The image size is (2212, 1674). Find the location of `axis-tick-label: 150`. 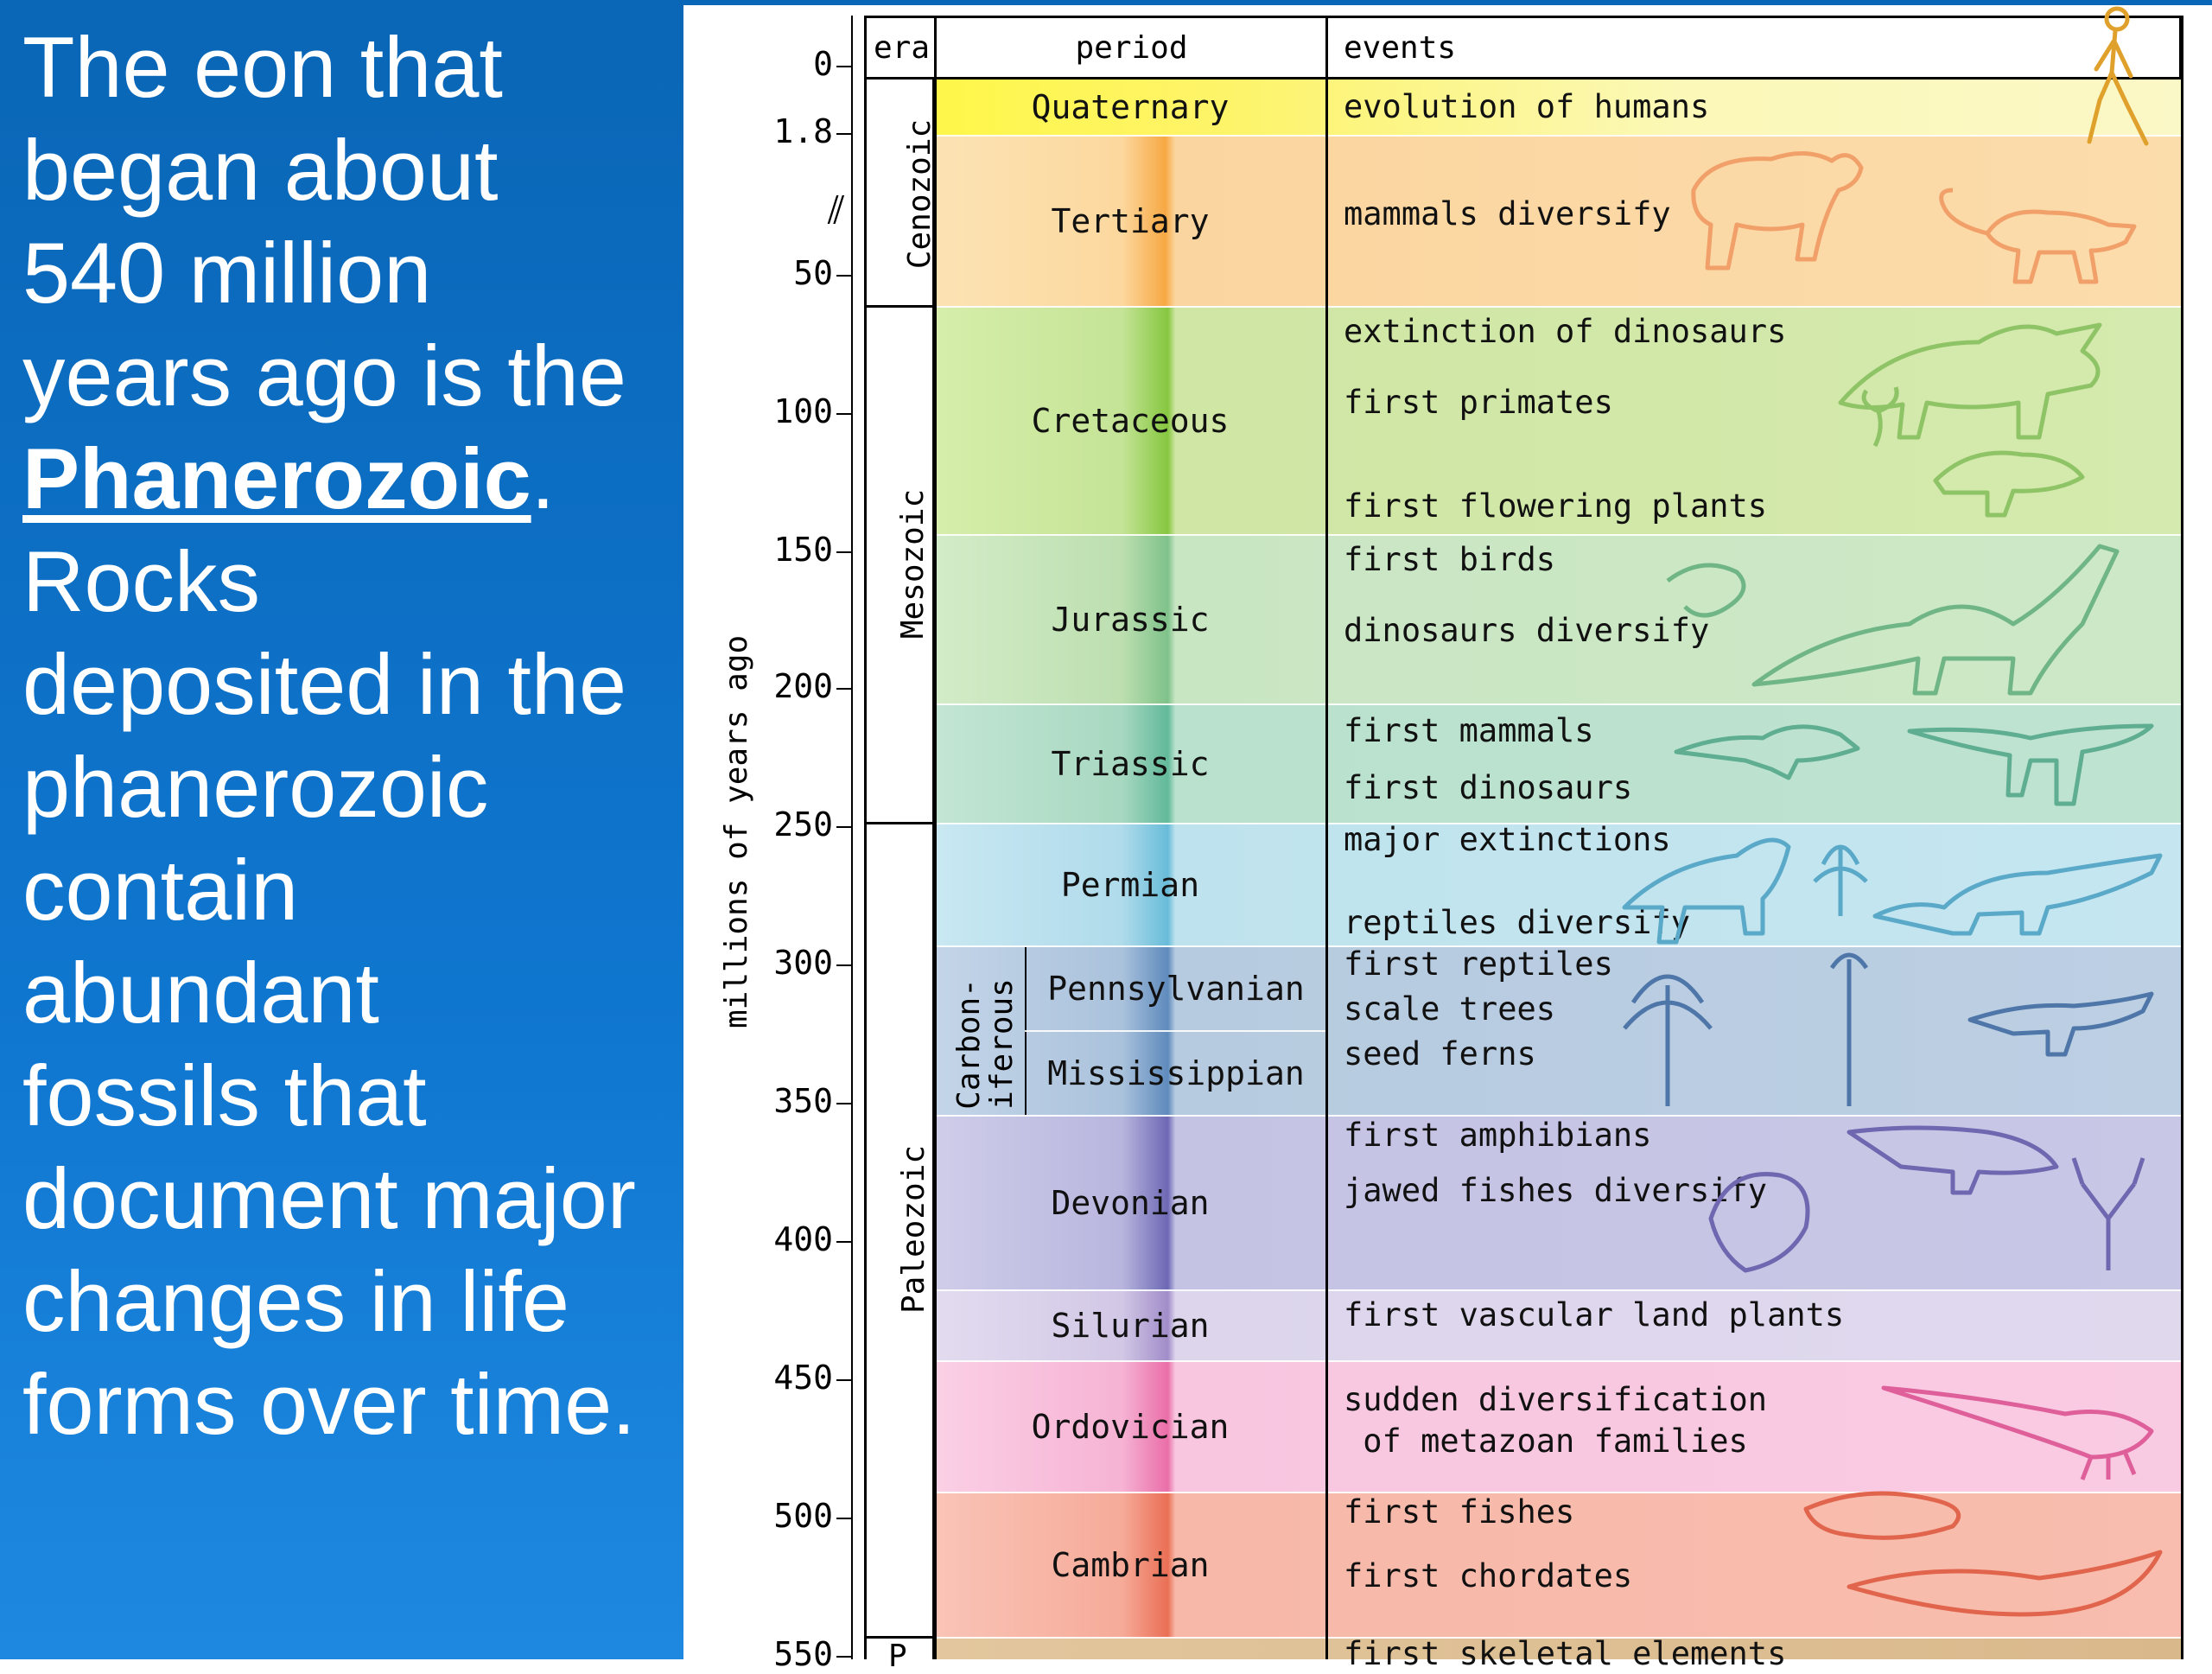

axis-tick-label: 150 is located at coordinates (803, 550).